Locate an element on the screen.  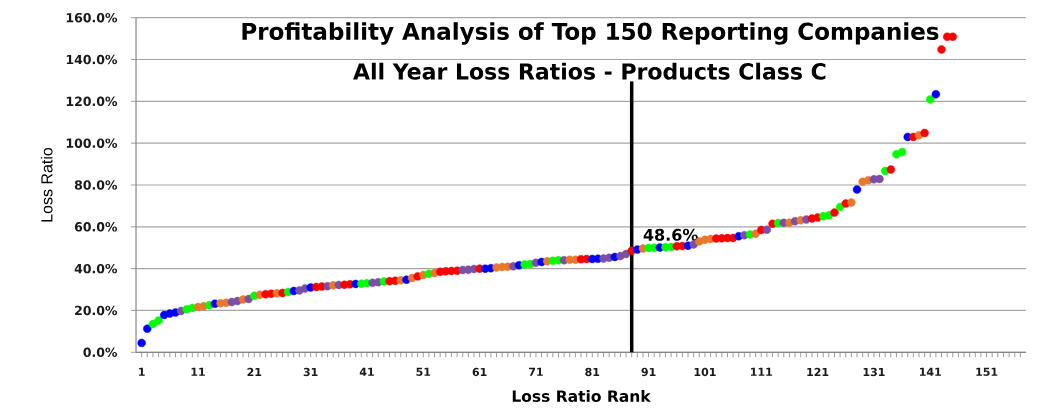
annotation: 48.6% is located at coordinates (670, 234).